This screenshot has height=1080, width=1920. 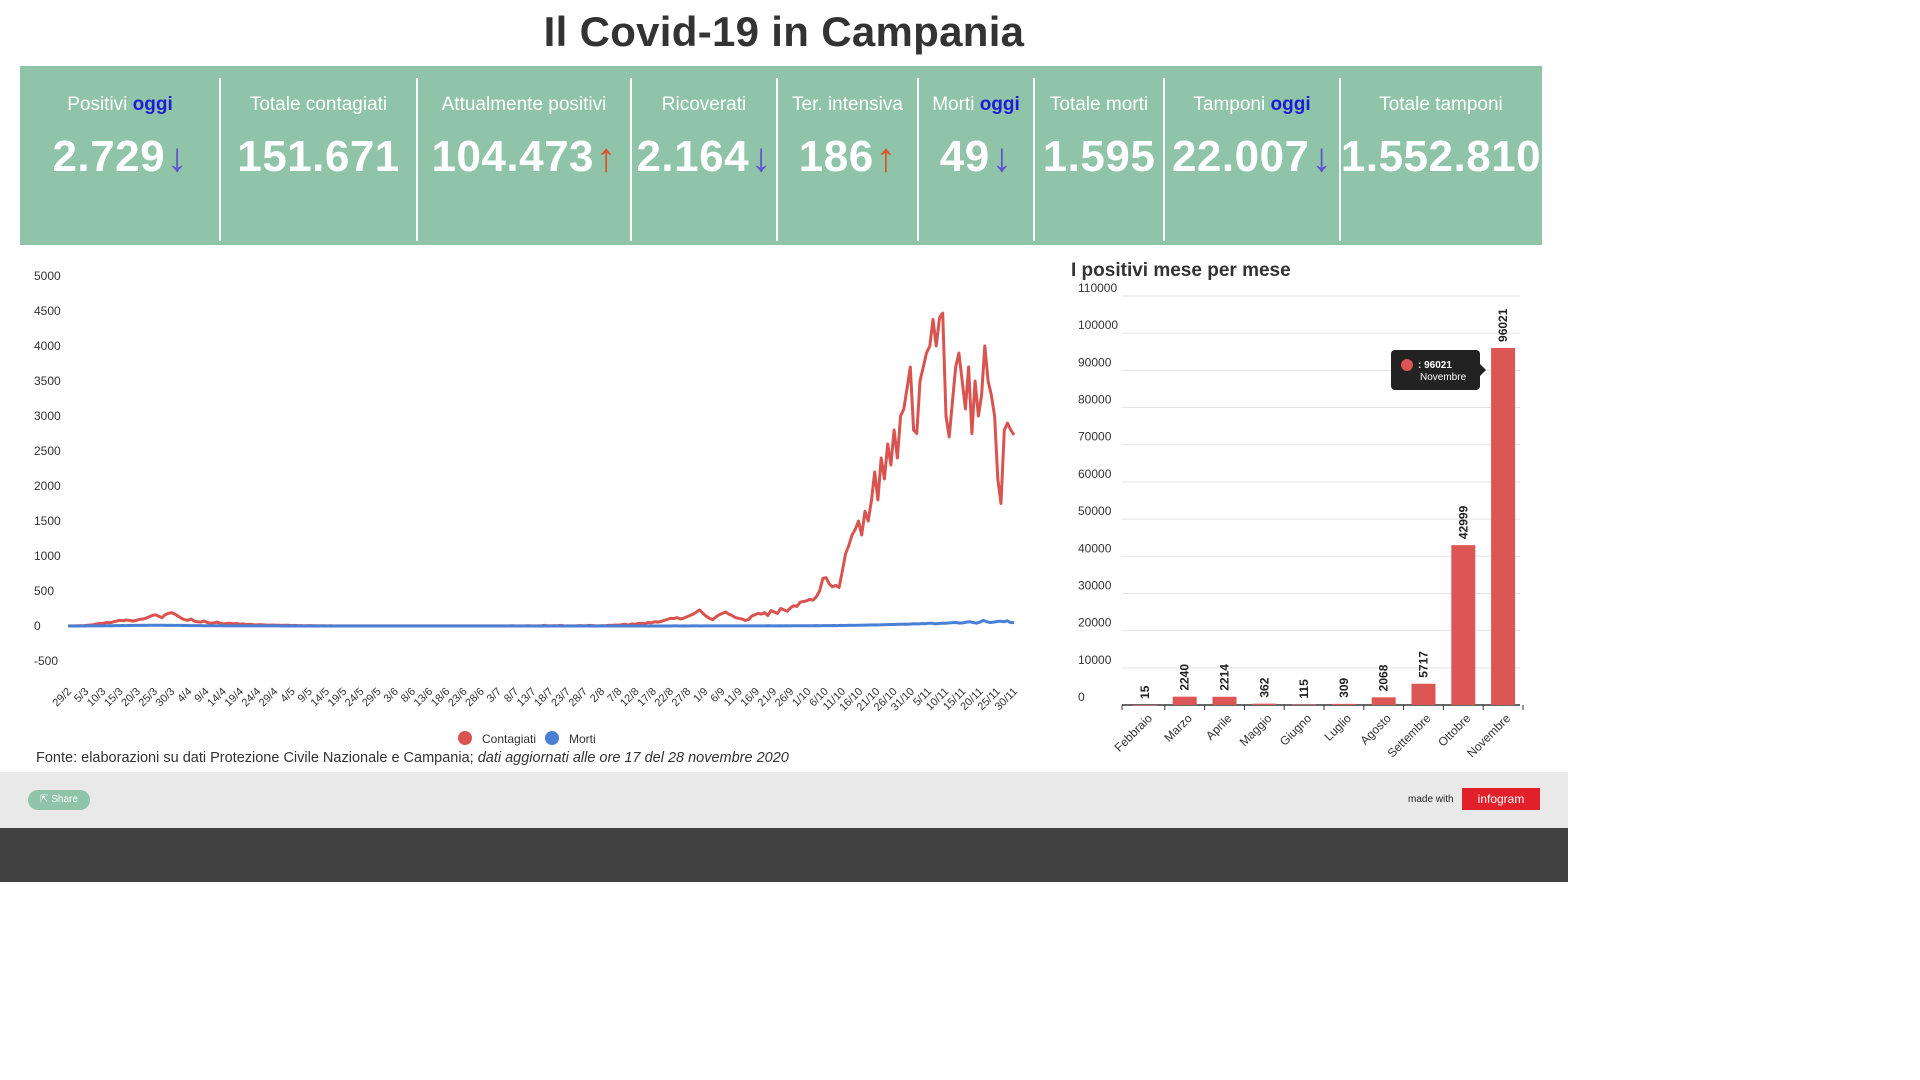 I want to click on bar-value-label: 2240, so click(x=1185, y=677).